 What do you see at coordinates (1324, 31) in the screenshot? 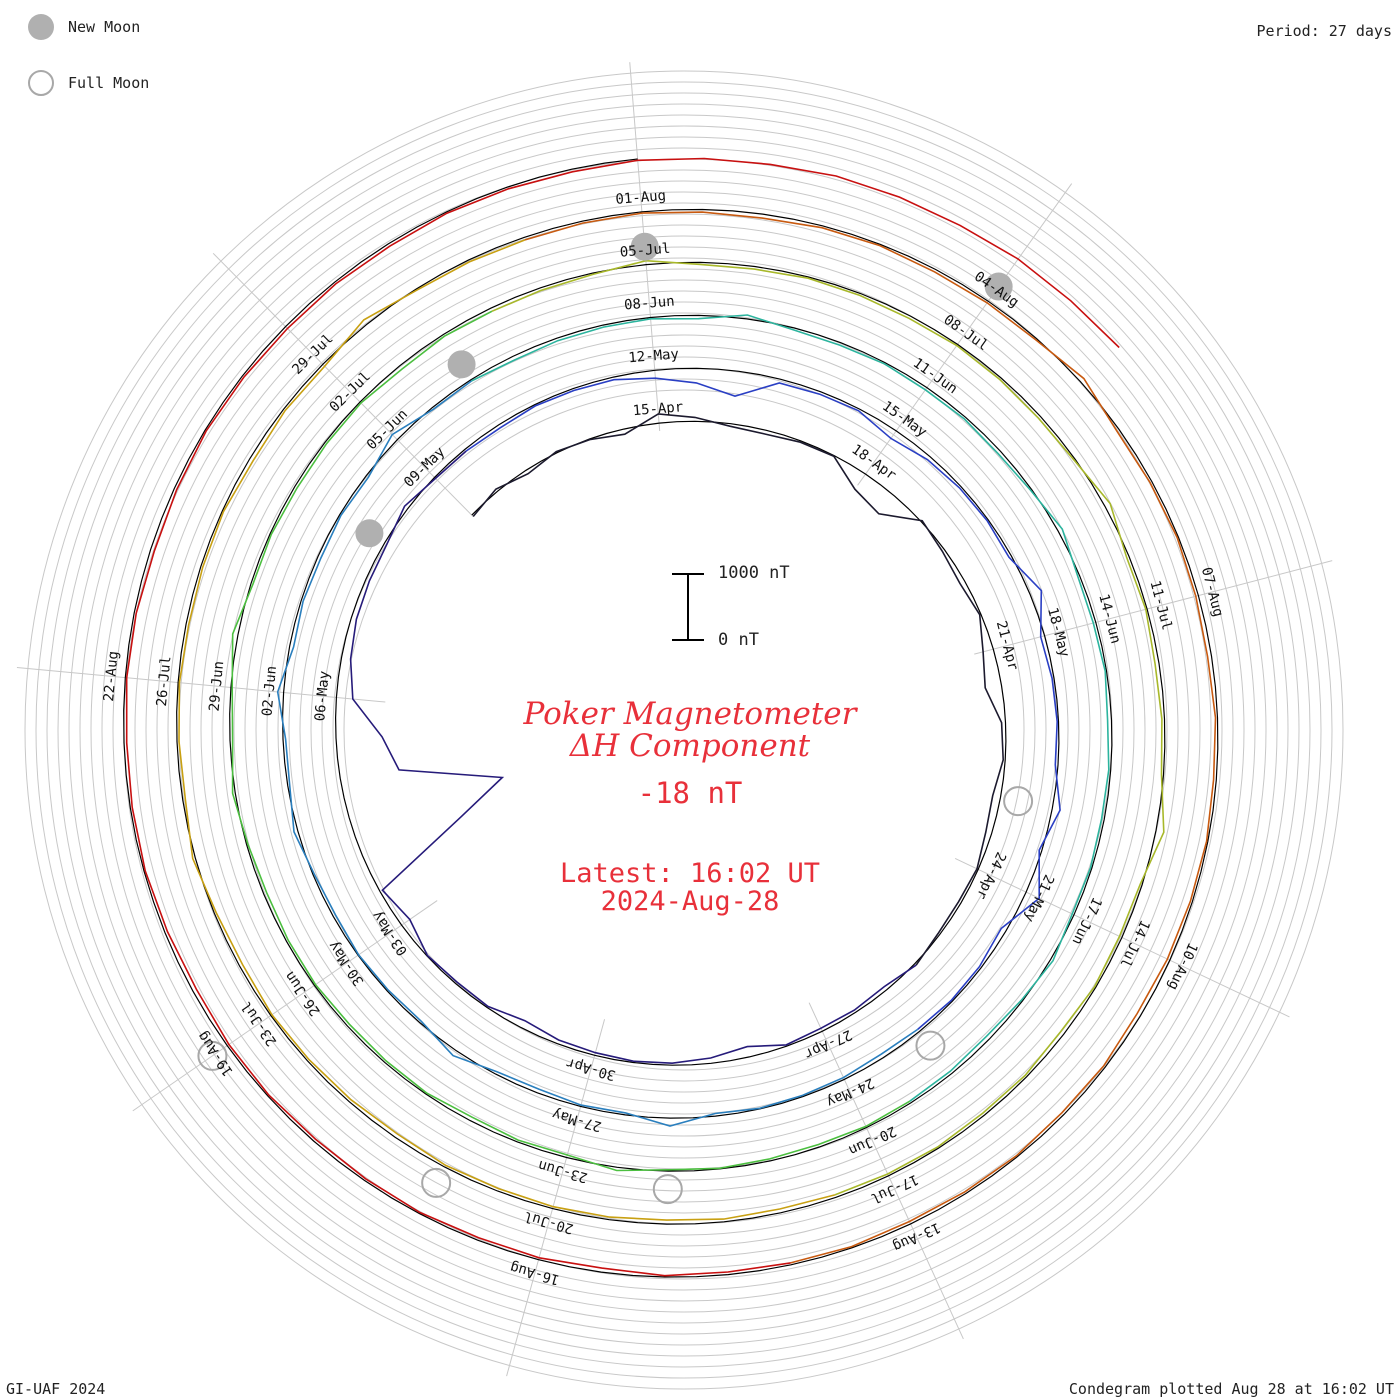
I see `period-label: Period: 27 days` at bounding box center [1324, 31].